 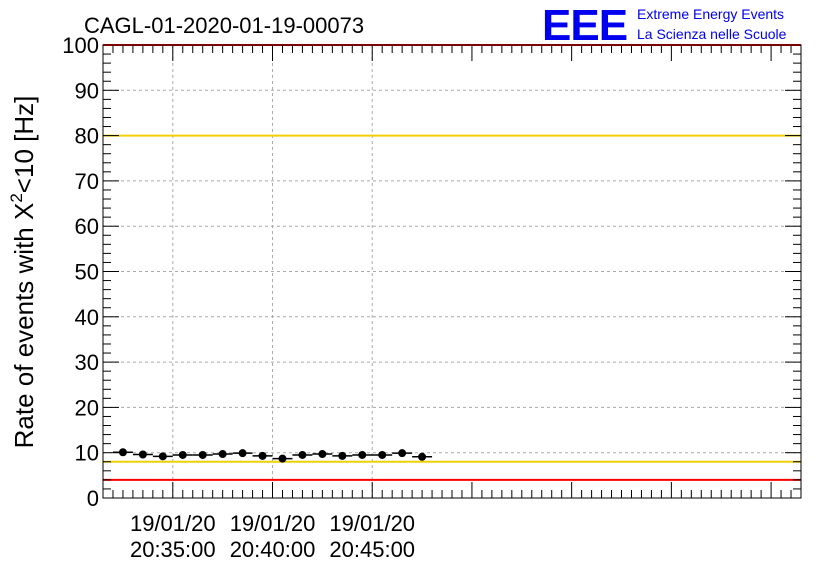 What do you see at coordinates (16, 197) in the screenshot?
I see `y-axis-label-superscript: 2` at bounding box center [16, 197].